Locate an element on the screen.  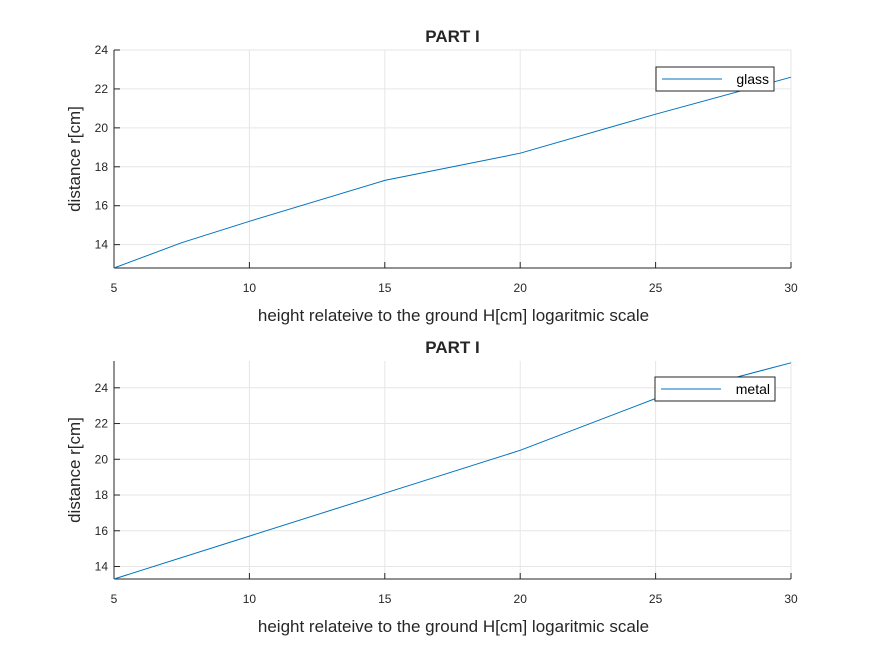
legend-label: glass is located at coordinates (752, 79).